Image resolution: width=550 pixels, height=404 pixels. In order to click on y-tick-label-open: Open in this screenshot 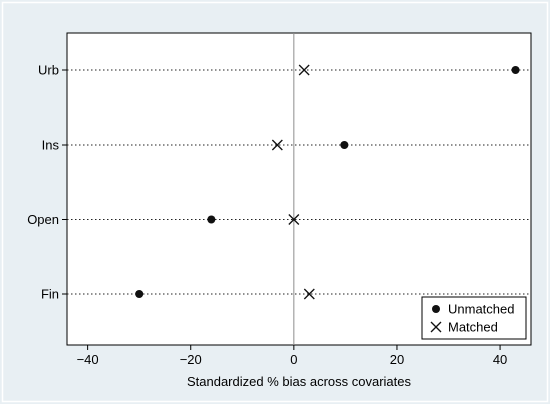, I will do `click(43, 219)`.